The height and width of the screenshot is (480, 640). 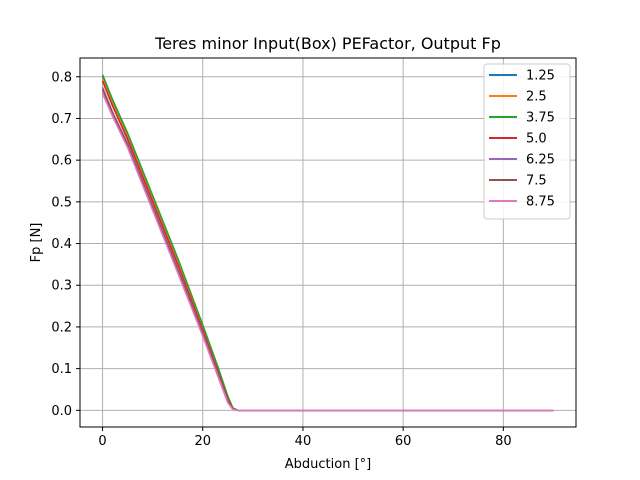 What do you see at coordinates (540, 118) in the screenshot?
I see `legend-label: 3.75` at bounding box center [540, 118].